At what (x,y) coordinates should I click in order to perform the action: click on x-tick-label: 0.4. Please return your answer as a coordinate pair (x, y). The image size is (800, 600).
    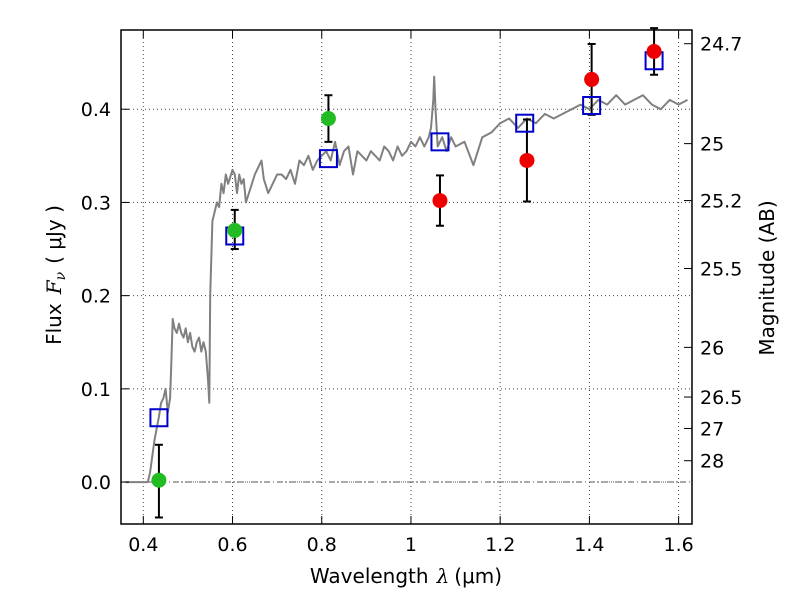
    Looking at the image, I should click on (143, 545).